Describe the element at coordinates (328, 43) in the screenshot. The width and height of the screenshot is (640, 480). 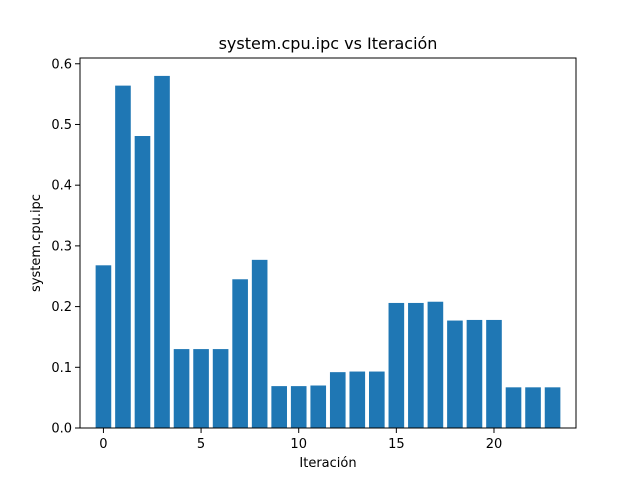
I see `chart-title: system.cpu.ipc vs Iteración` at that location.